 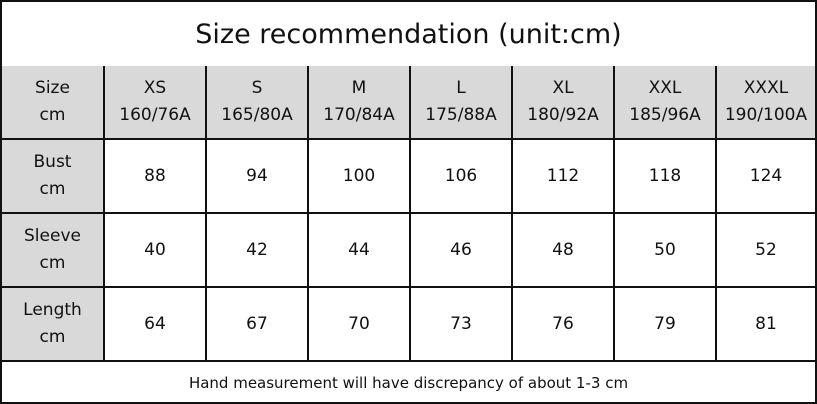 I want to click on value-cell: 81, so click(x=766, y=325).